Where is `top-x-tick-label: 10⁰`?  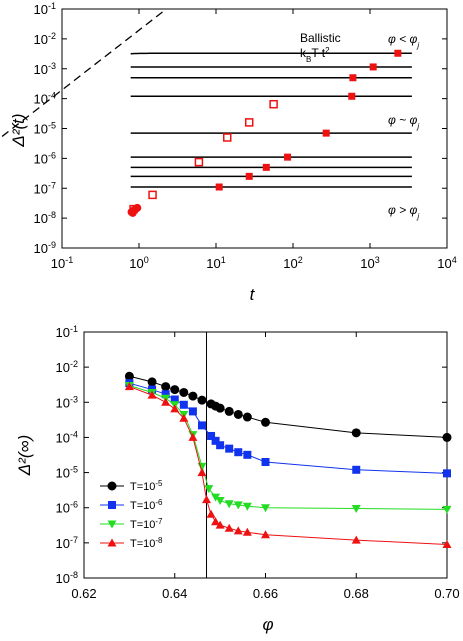
top-x-tick-label: 10⁰ is located at coordinates (138, 263).